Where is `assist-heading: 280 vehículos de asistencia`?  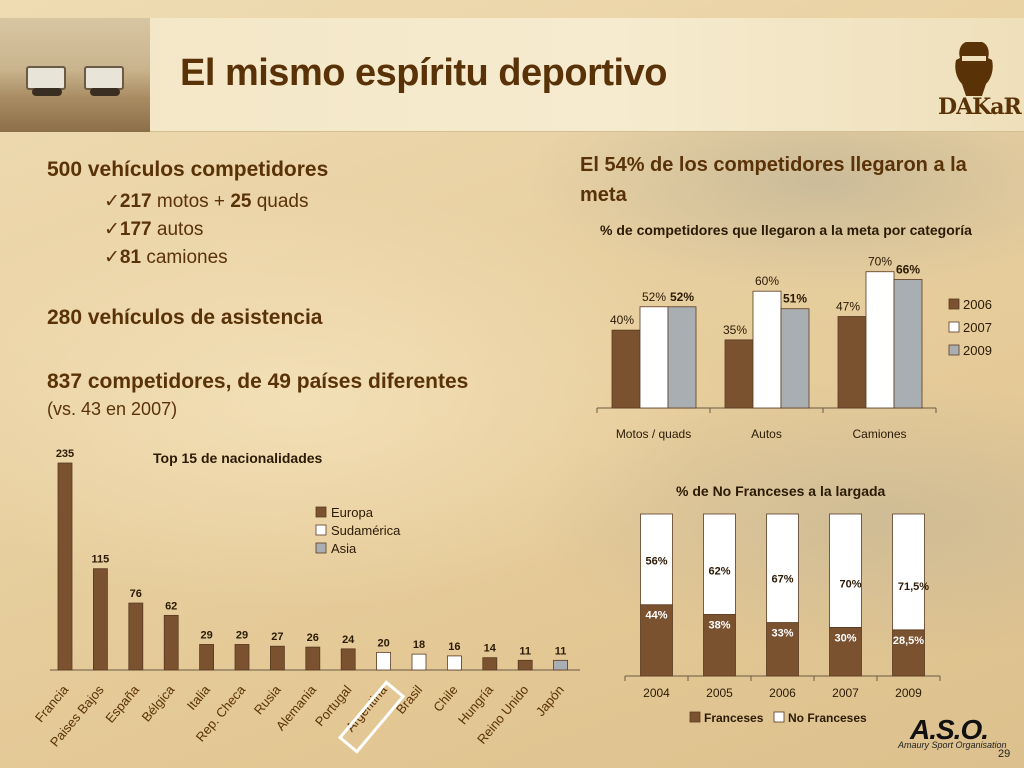 assist-heading: 280 vehículos de asistencia is located at coordinates (185, 317).